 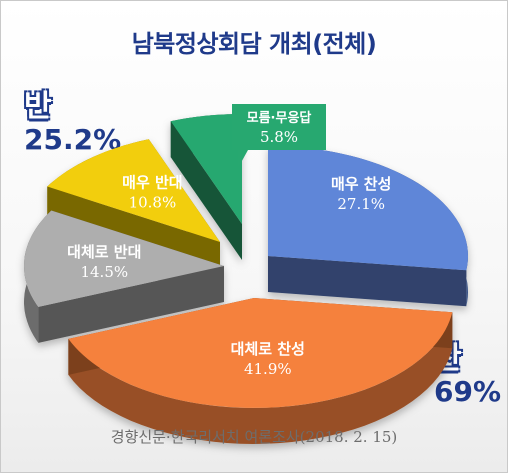 I want to click on for-percent: 69%, so click(x=468, y=391).